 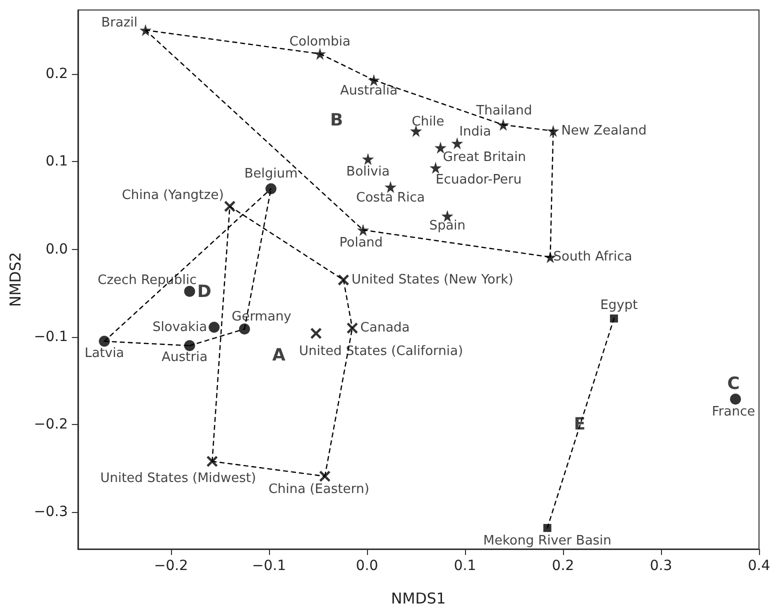 I want to click on annotation: India, so click(x=475, y=132).